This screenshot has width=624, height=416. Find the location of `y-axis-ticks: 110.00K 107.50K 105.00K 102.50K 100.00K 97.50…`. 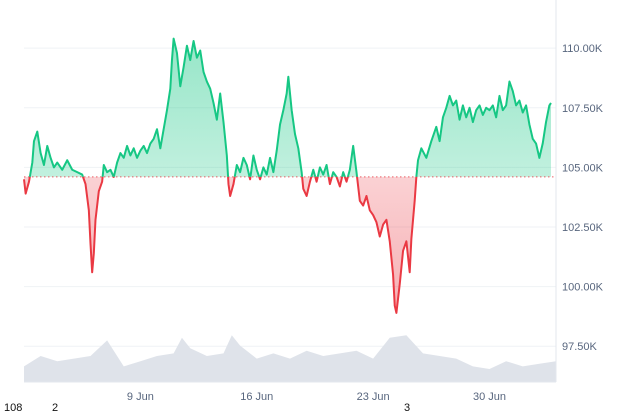

y-axis-ticks: 110.00K 107.50K 105.00K 102.50K 100.00K 97.50… is located at coordinates (583, 198).